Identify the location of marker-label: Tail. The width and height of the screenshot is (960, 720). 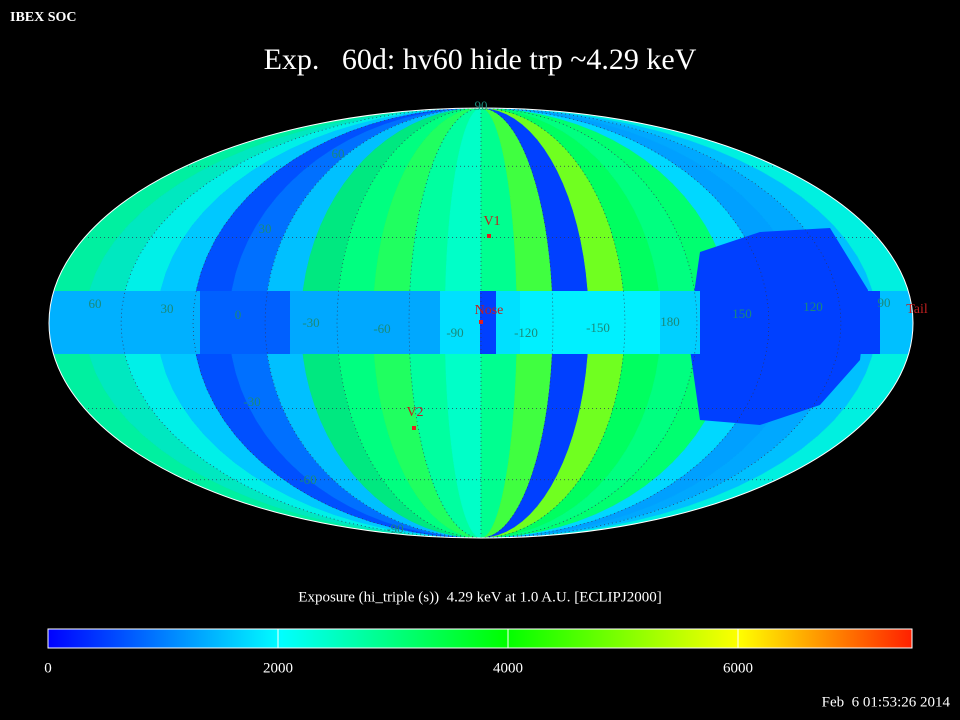
(917, 309).